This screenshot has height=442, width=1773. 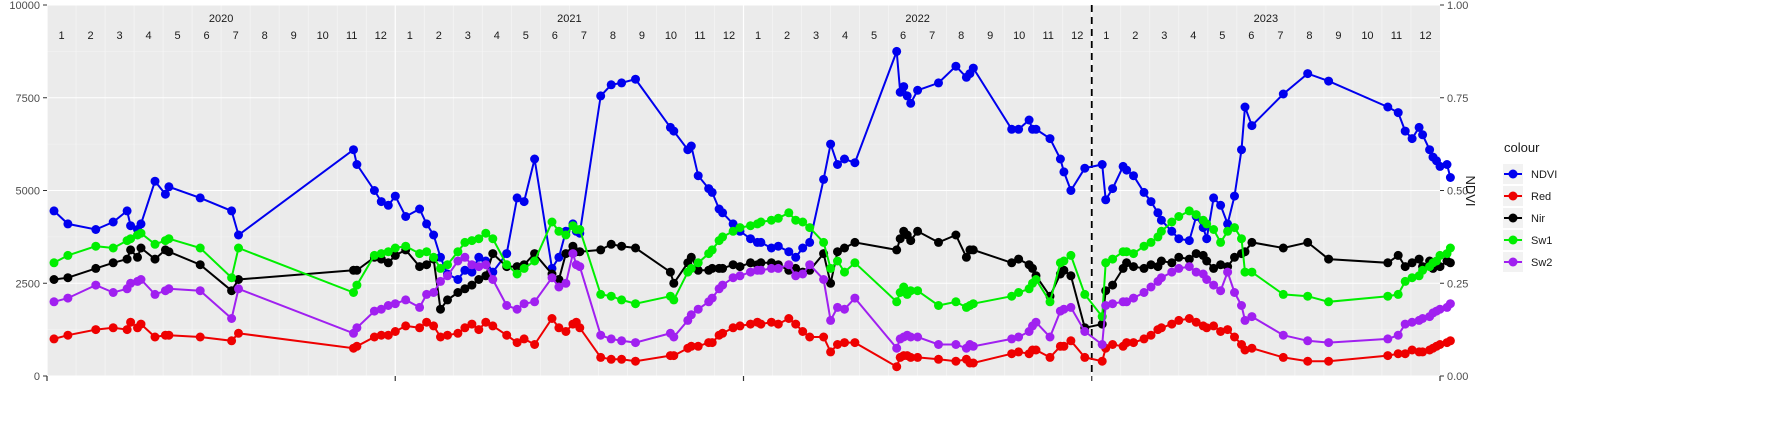 I want to click on year-label: 2021, so click(x=569, y=19).